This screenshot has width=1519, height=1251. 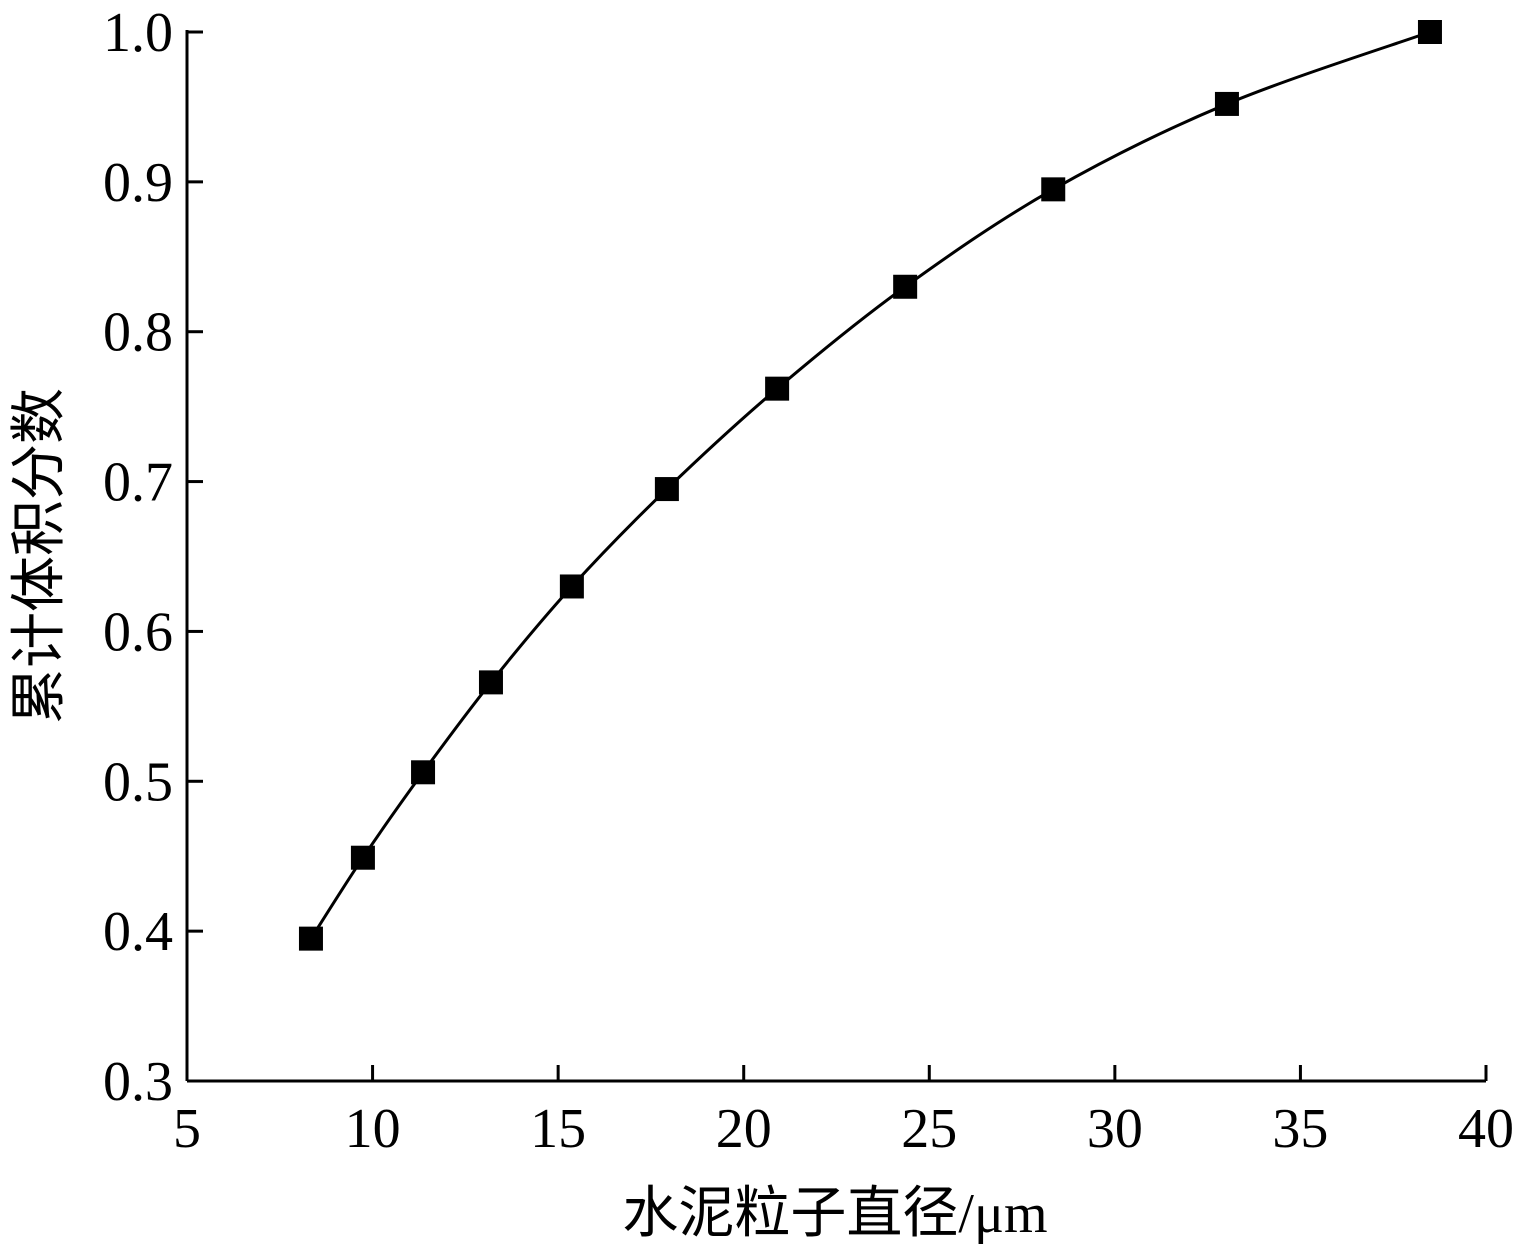 What do you see at coordinates (138, 1082) in the screenshot?
I see `y-tick-label: 0.3` at bounding box center [138, 1082].